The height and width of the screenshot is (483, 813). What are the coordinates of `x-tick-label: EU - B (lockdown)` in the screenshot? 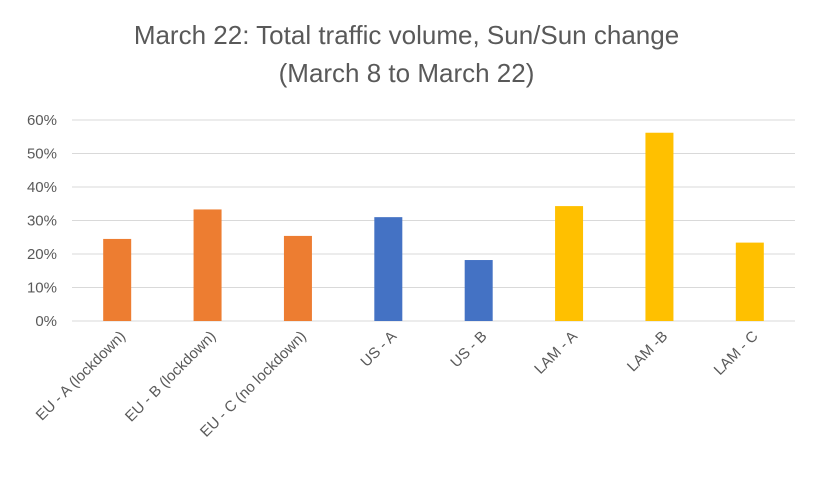 It's located at (170, 376).